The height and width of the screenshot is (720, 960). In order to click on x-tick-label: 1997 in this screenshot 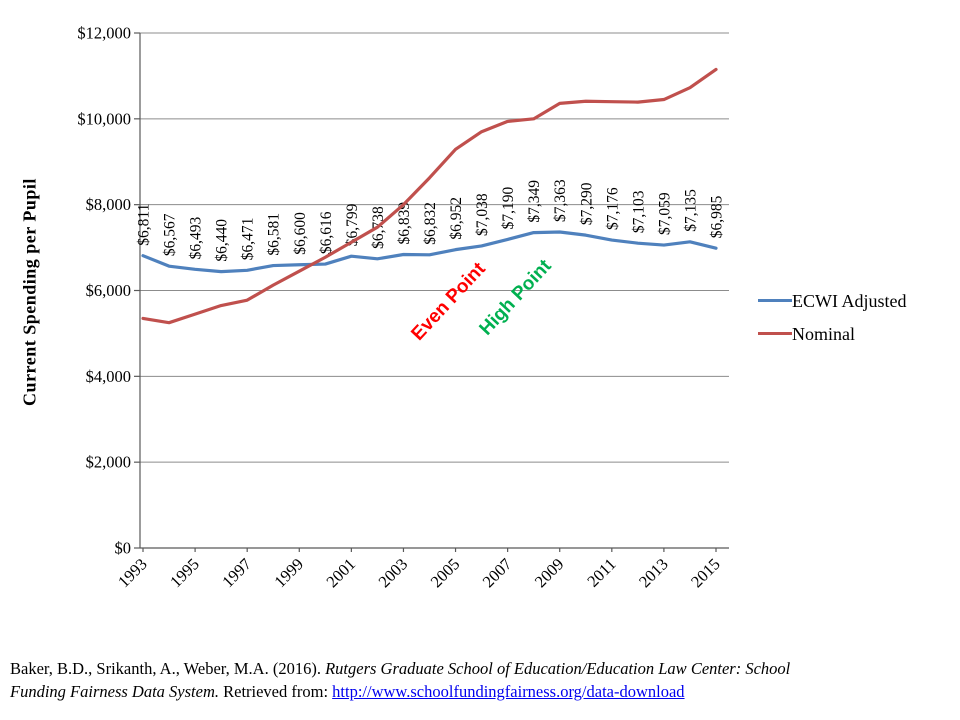, I will do `click(236, 572)`.